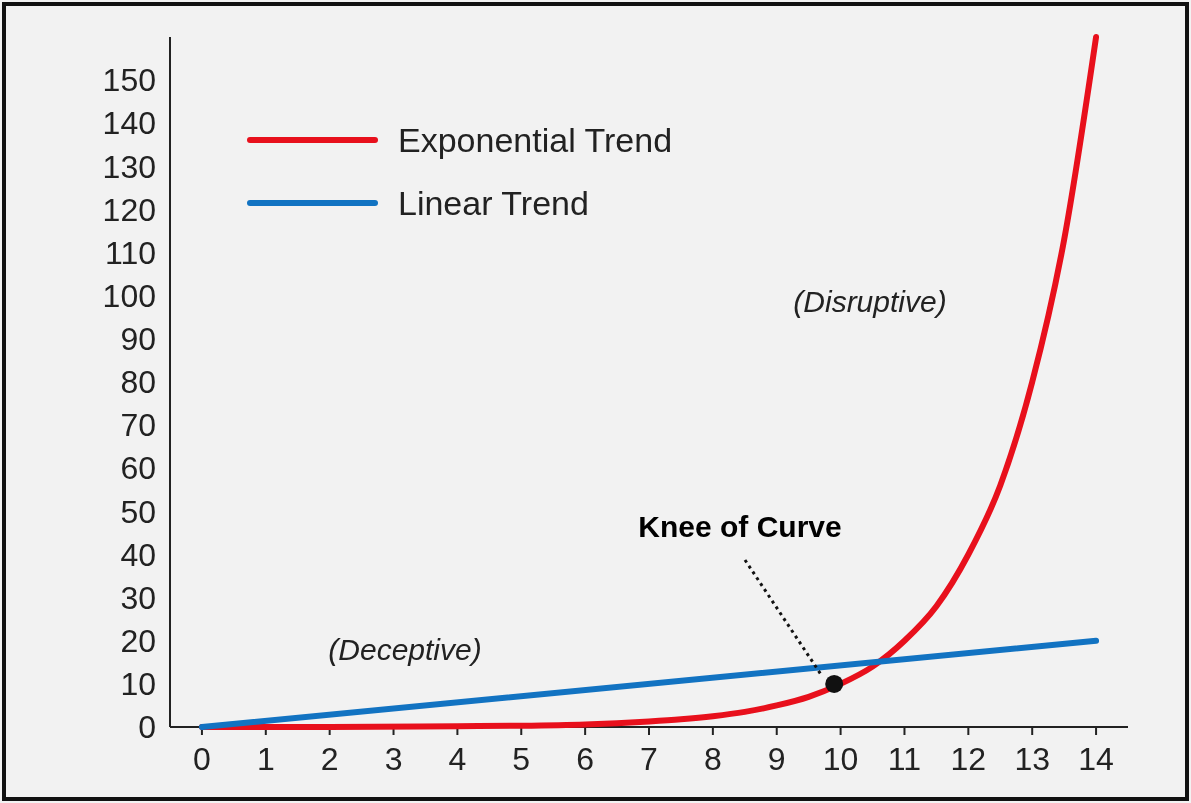 The width and height of the screenshot is (1191, 803). Describe the element at coordinates (138, 339) in the screenshot. I see `y-tick-label: 90` at that location.